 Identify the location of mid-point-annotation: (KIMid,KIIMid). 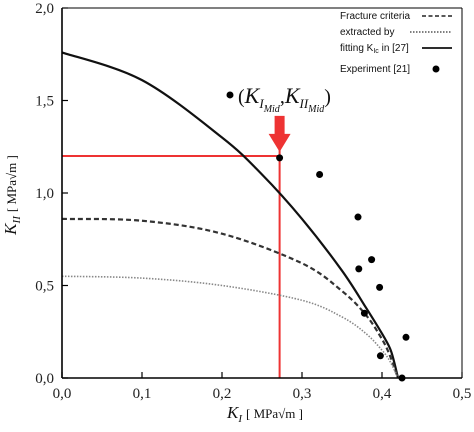
(278, 99).